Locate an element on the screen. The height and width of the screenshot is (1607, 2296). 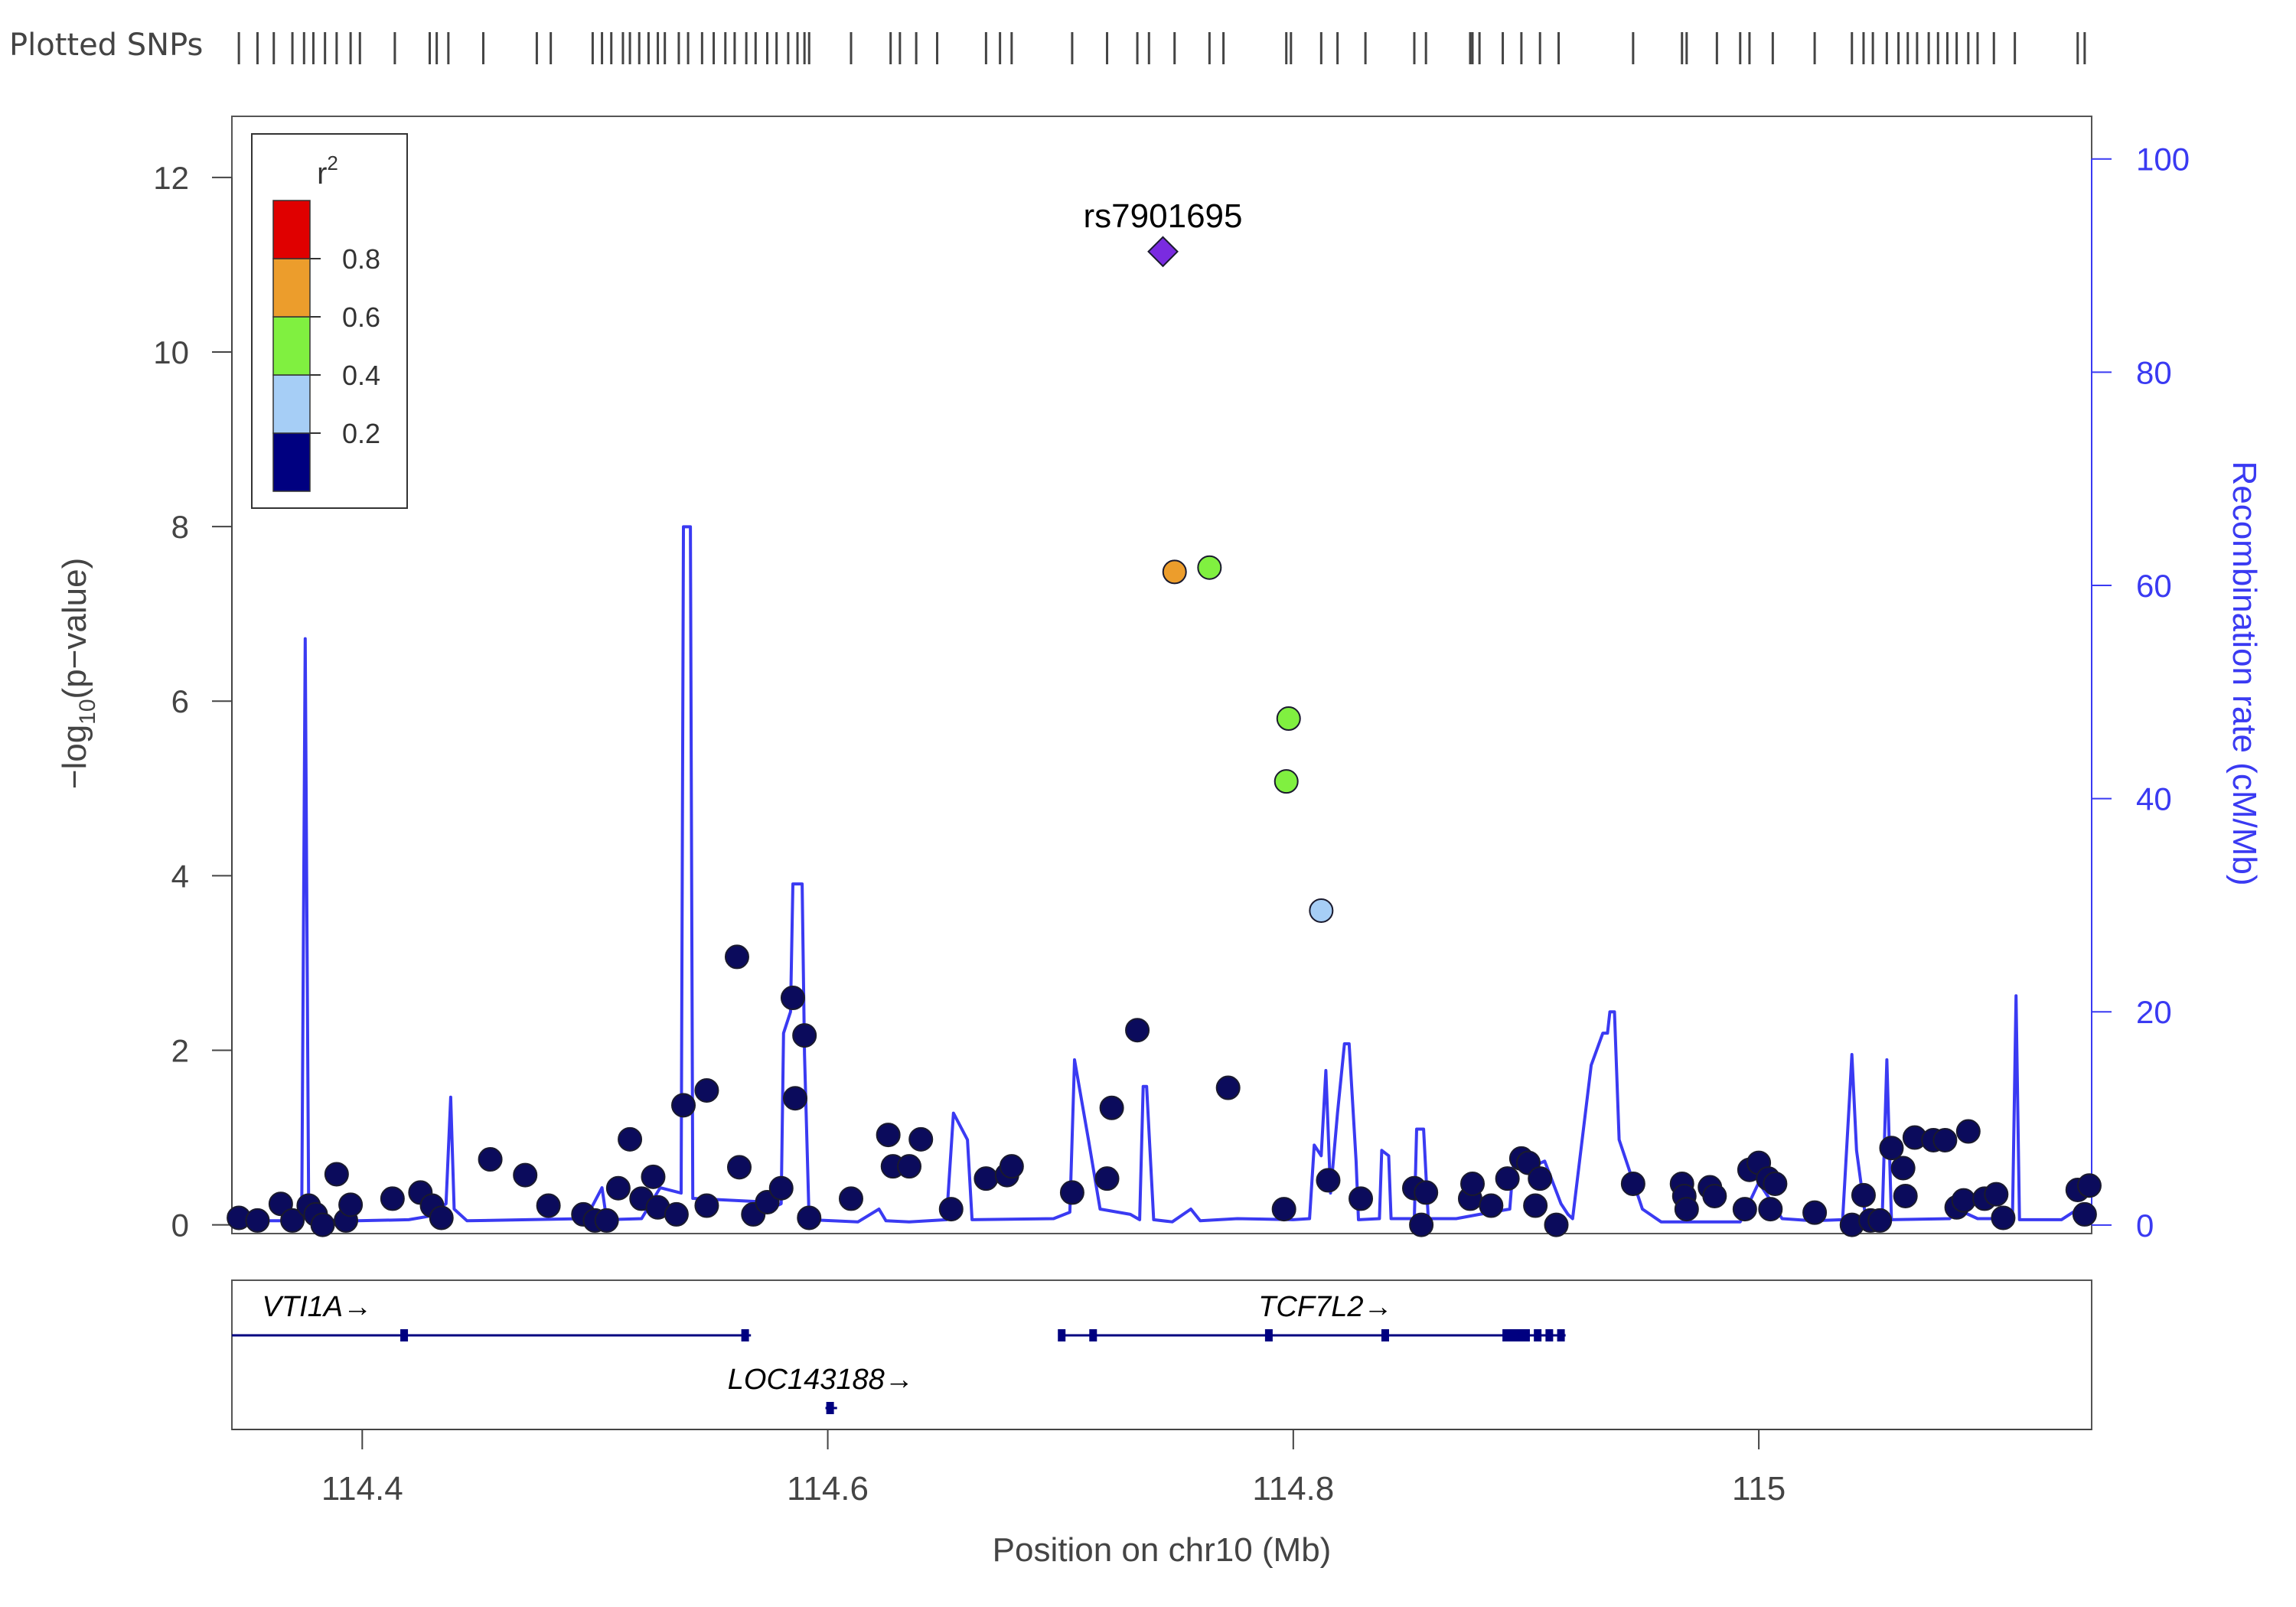
plotted-snps-rug is located at coordinates (1161, 48).